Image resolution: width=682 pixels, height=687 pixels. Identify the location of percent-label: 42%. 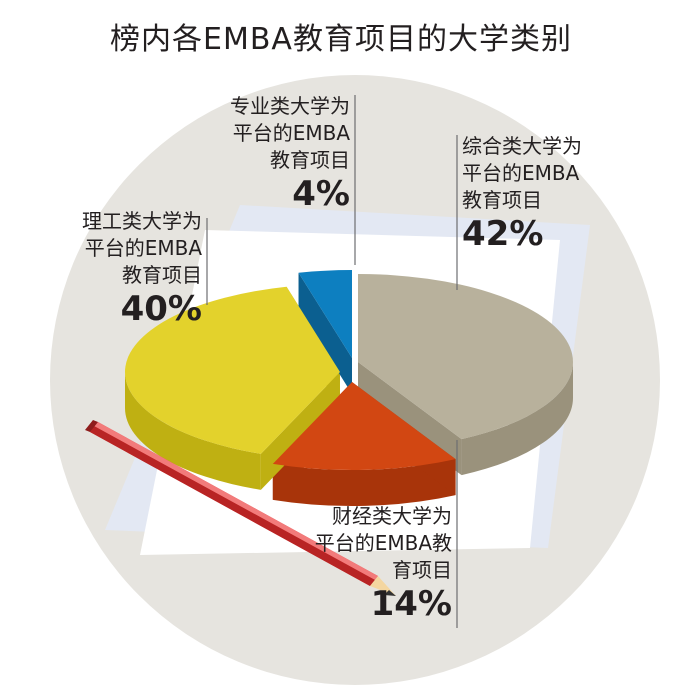
(503, 234).